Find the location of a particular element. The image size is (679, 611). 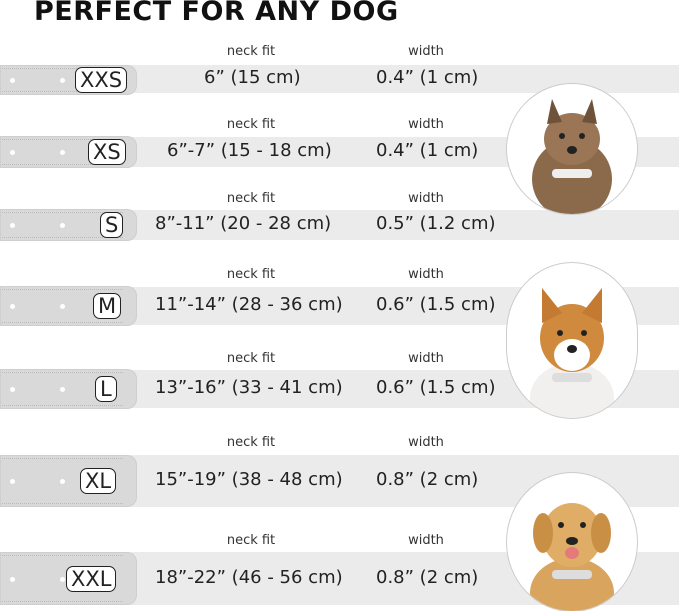

title: PERFECT FOR ANY DOG is located at coordinates (216, 13).